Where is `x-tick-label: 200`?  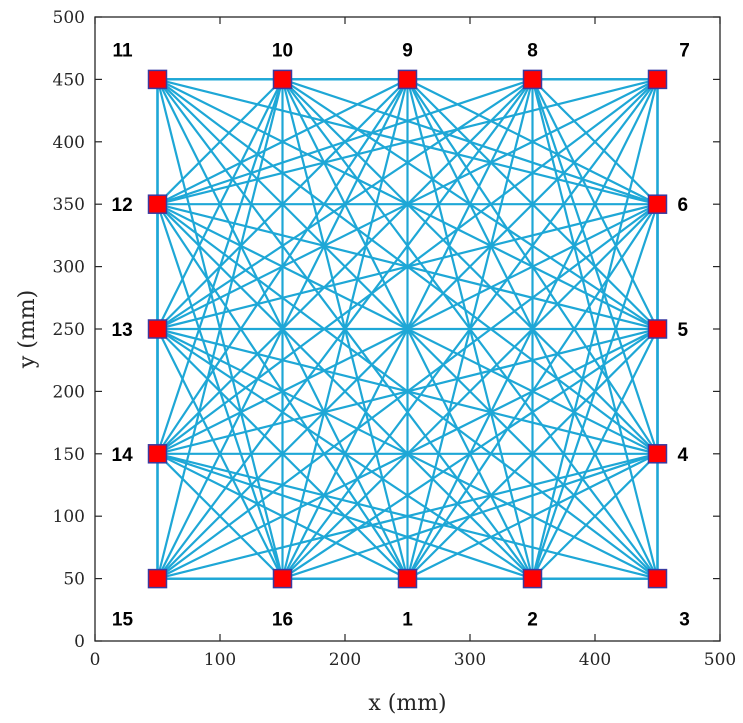 x-tick-label: 200 is located at coordinates (345, 660).